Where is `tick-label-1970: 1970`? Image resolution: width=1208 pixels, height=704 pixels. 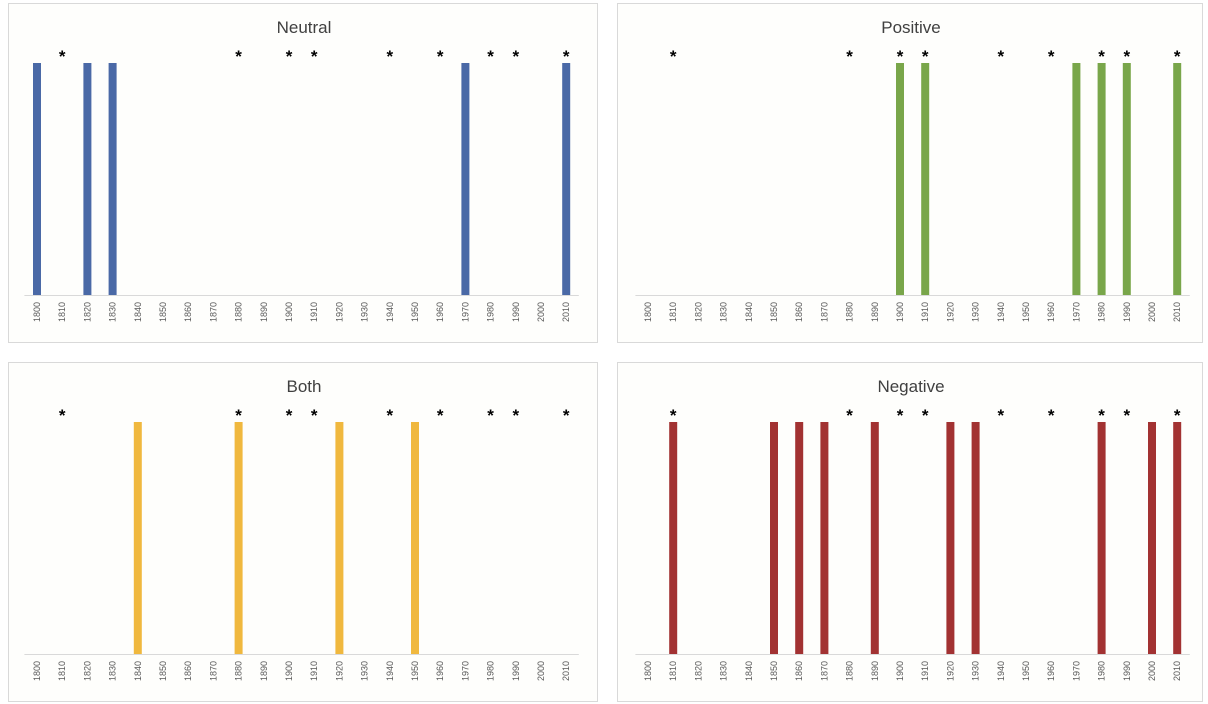 tick-label-1970: 1970 is located at coordinates (465, 312).